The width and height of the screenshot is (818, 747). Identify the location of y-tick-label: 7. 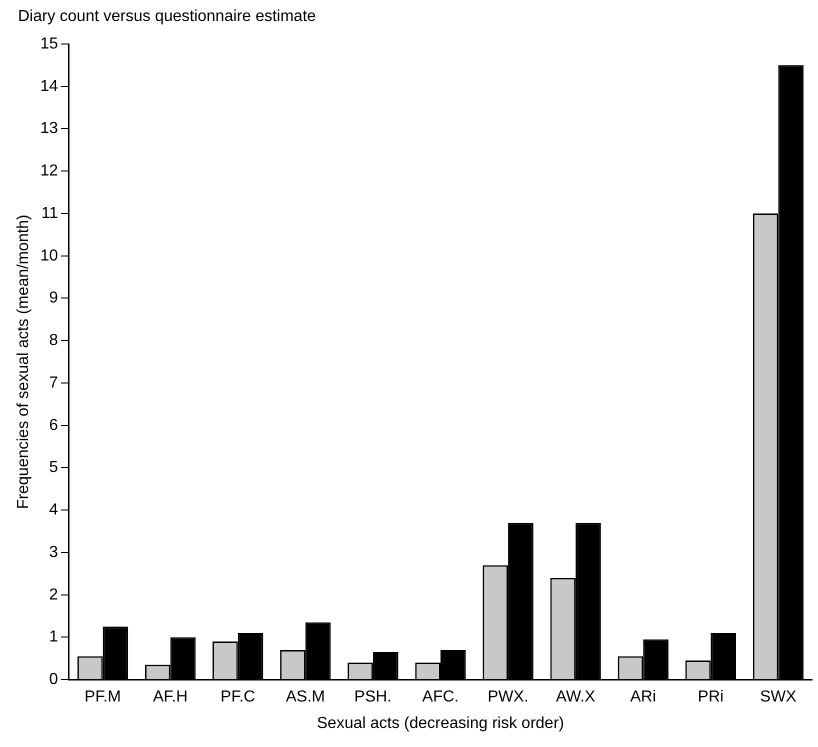
(53, 383).